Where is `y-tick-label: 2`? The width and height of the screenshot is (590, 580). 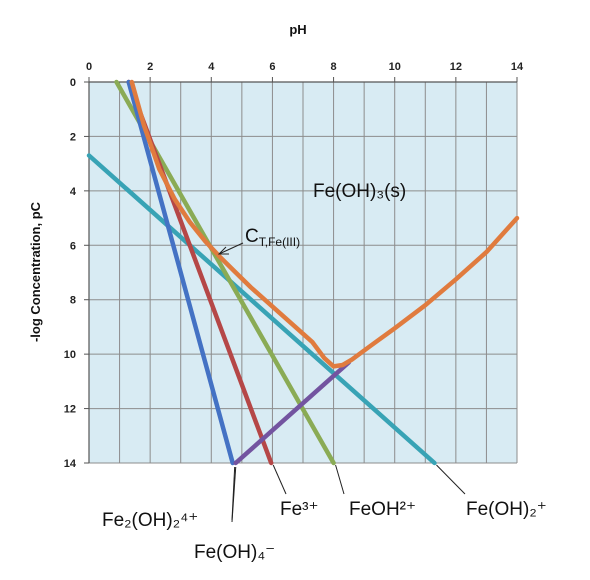 y-tick-label: 2 is located at coordinates (73, 137).